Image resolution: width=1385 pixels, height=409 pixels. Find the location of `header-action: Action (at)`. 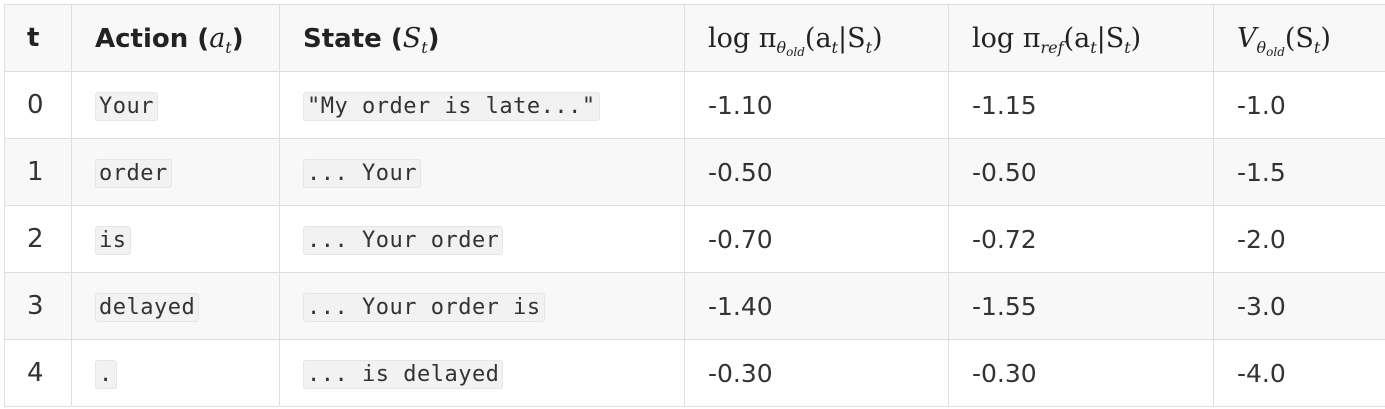

header-action: Action (at) is located at coordinates (175, 38).